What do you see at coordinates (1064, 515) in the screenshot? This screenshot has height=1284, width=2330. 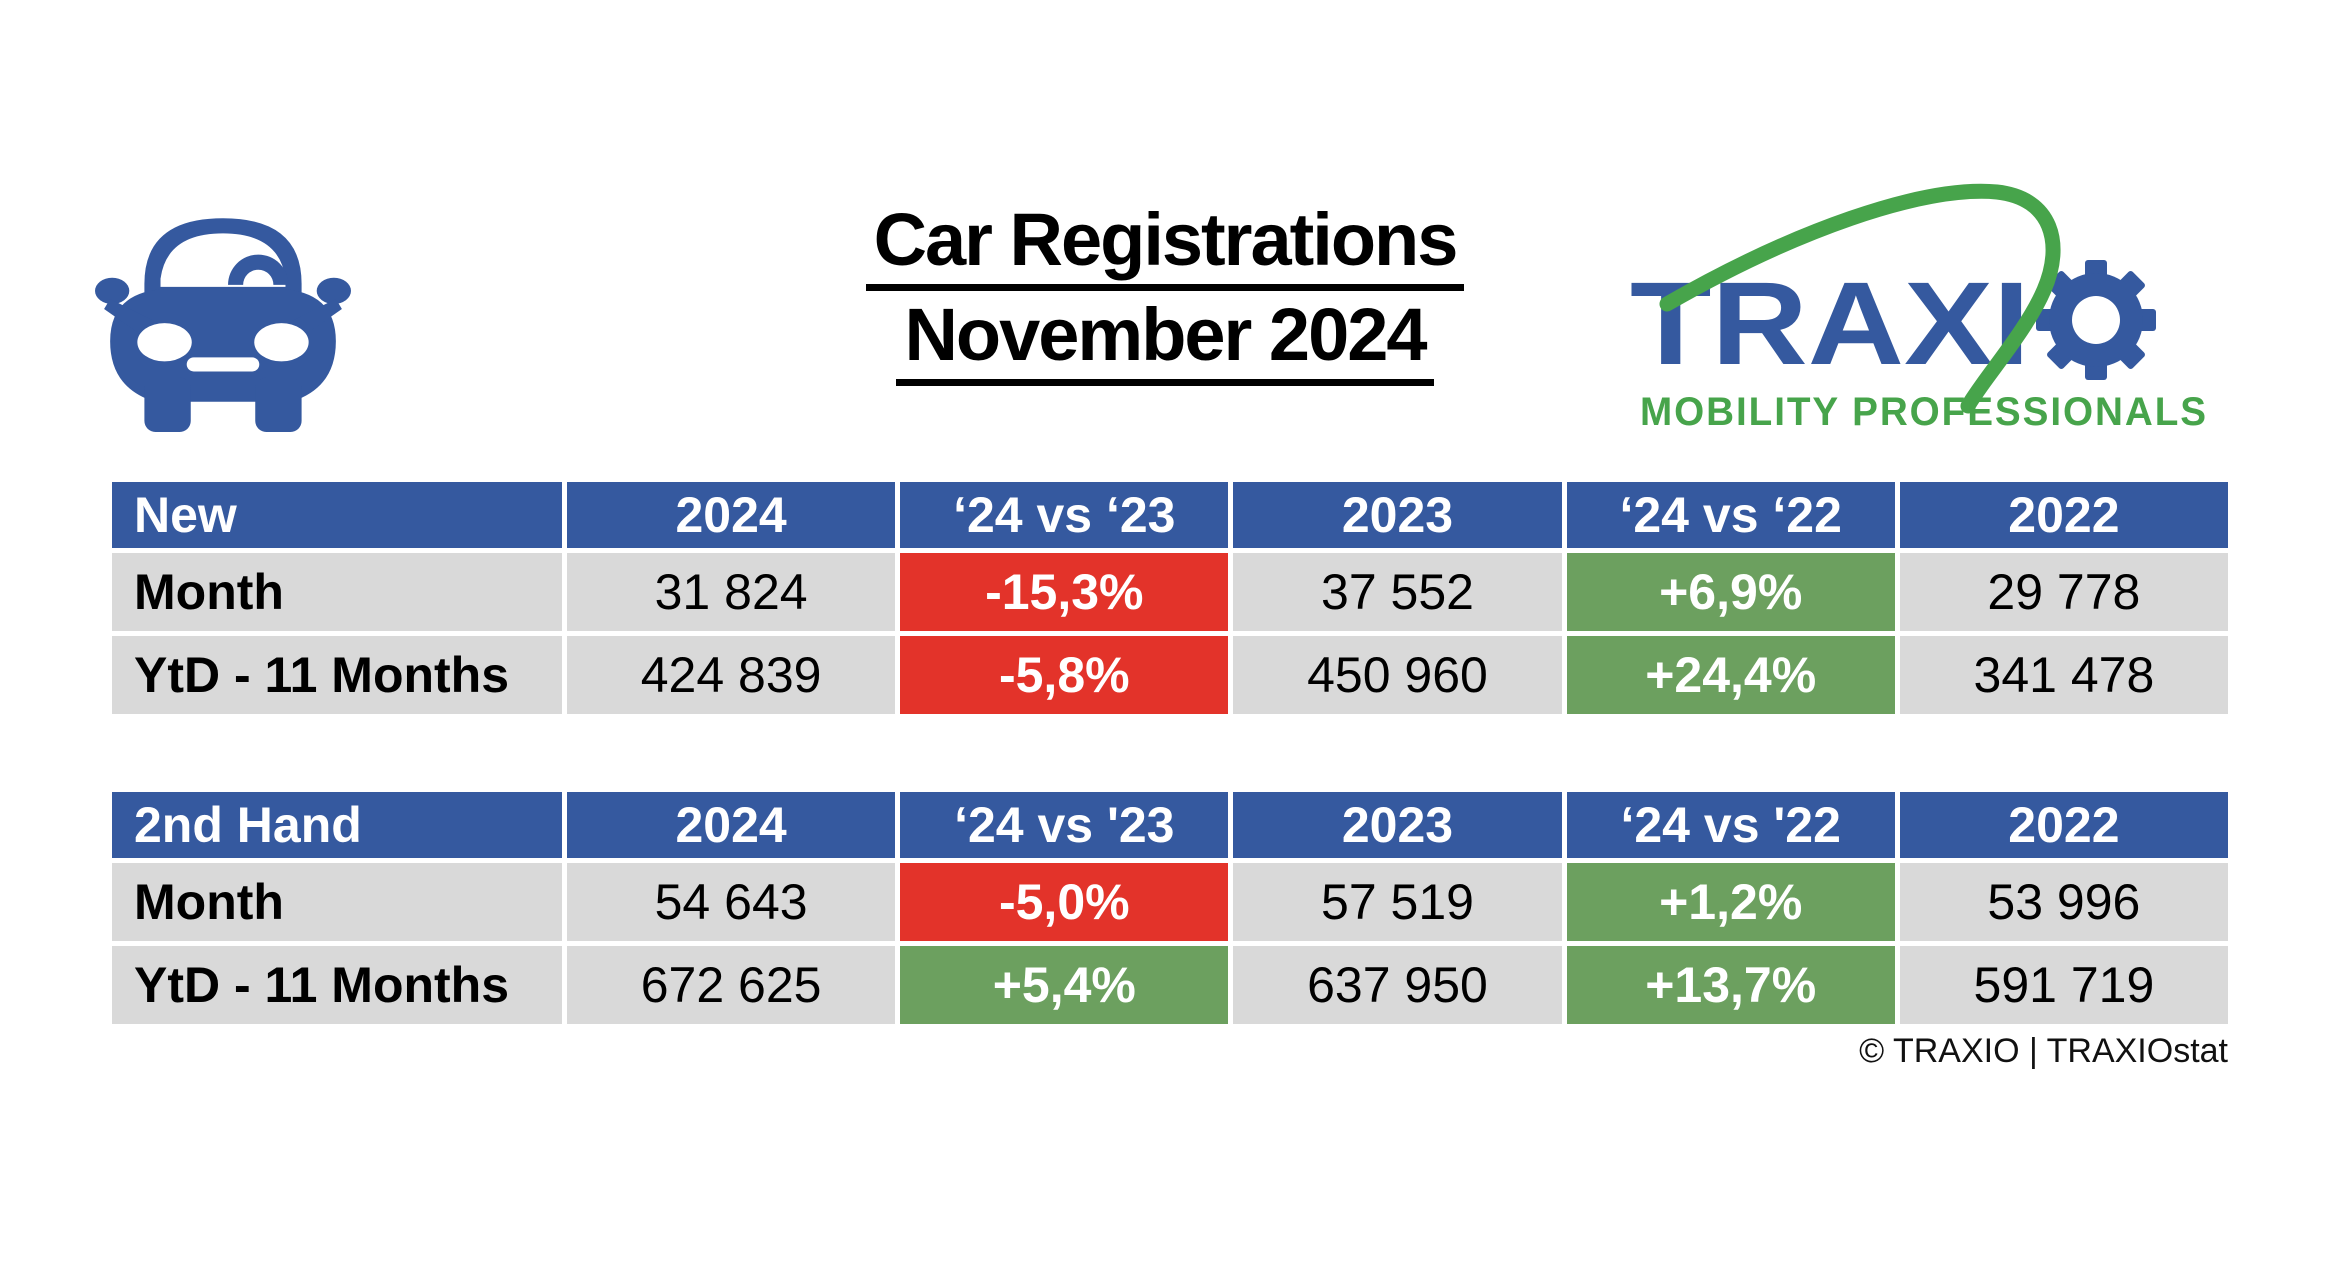 I see `table1-header-24vs23: ‘24 vs ‘23` at bounding box center [1064, 515].